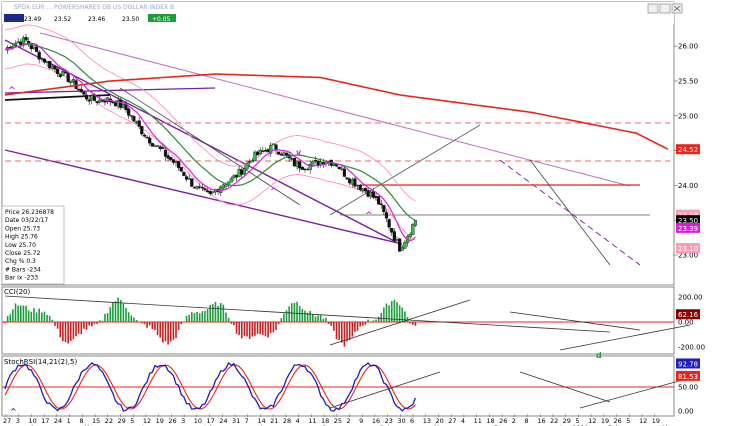  Describe the element at coordinates (412, 421) in the screenshot. I see `x-tick-label: 6` at that location.